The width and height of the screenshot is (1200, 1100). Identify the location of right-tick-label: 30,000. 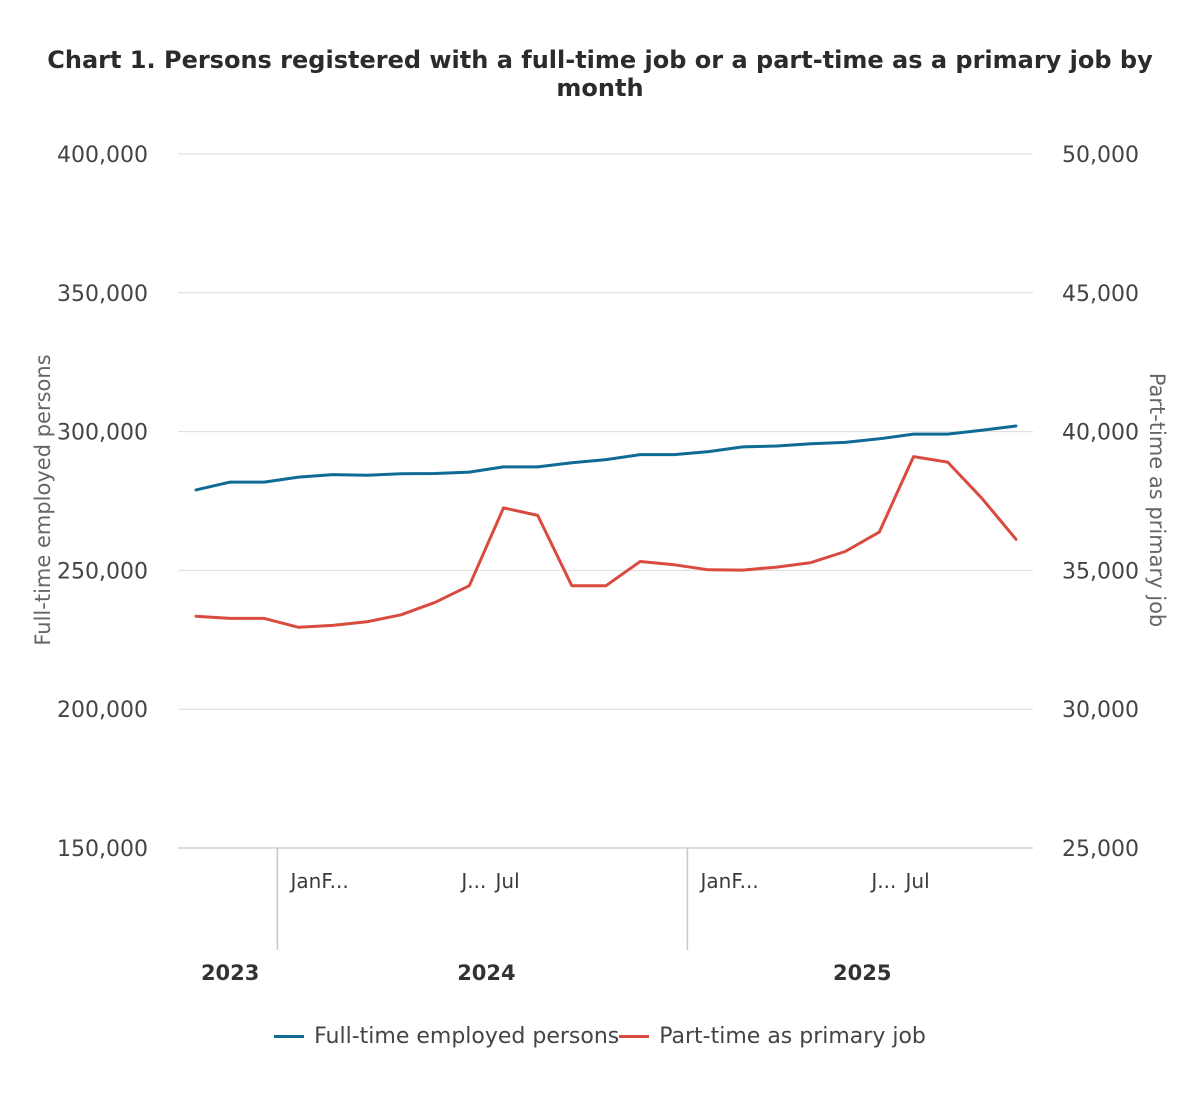
(1100, 710).